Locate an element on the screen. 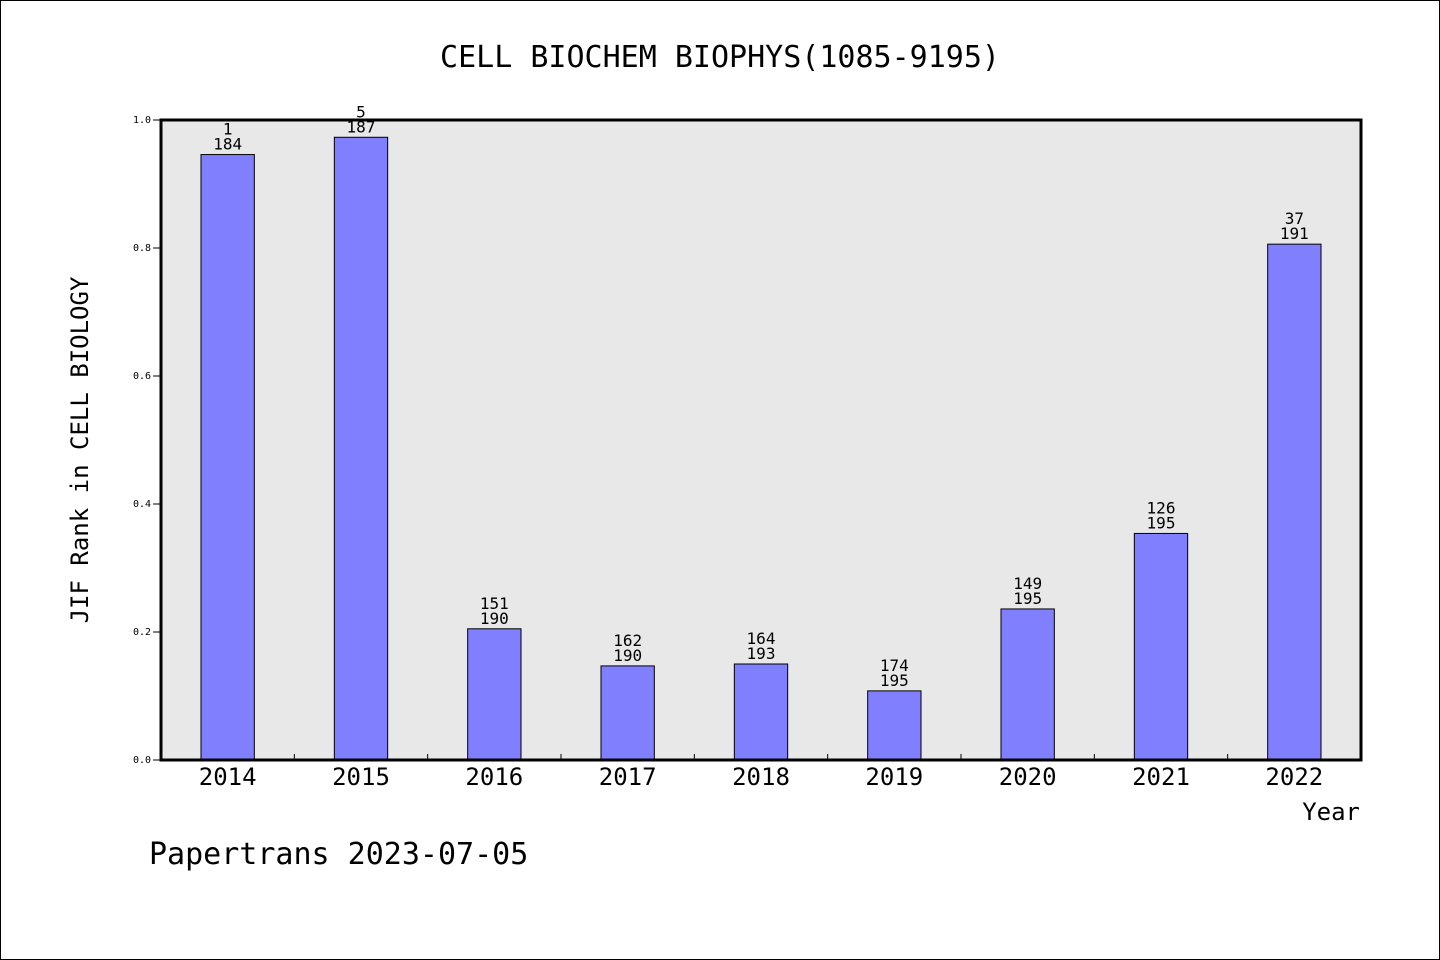  bar-2020 is located at coordinates (1027, 684).